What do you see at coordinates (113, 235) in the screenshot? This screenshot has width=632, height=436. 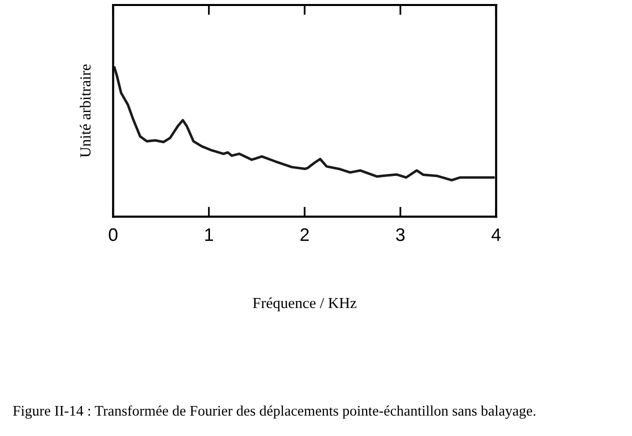 I see `x-tick-label: 0` at bounding box center [113, 235].